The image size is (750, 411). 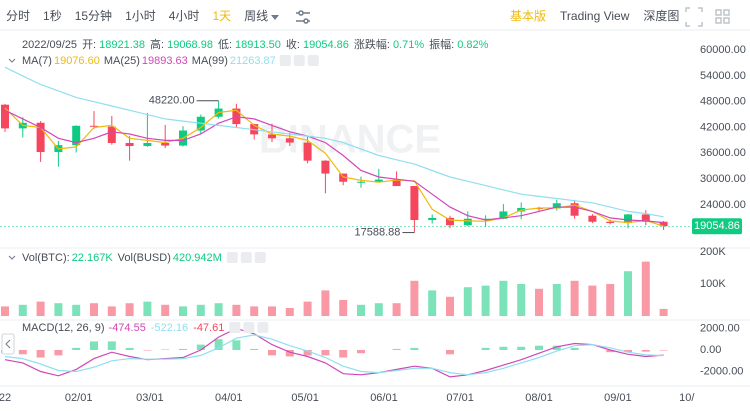 I want to click on legend-value: -522.16, so click(x=169, y=328).